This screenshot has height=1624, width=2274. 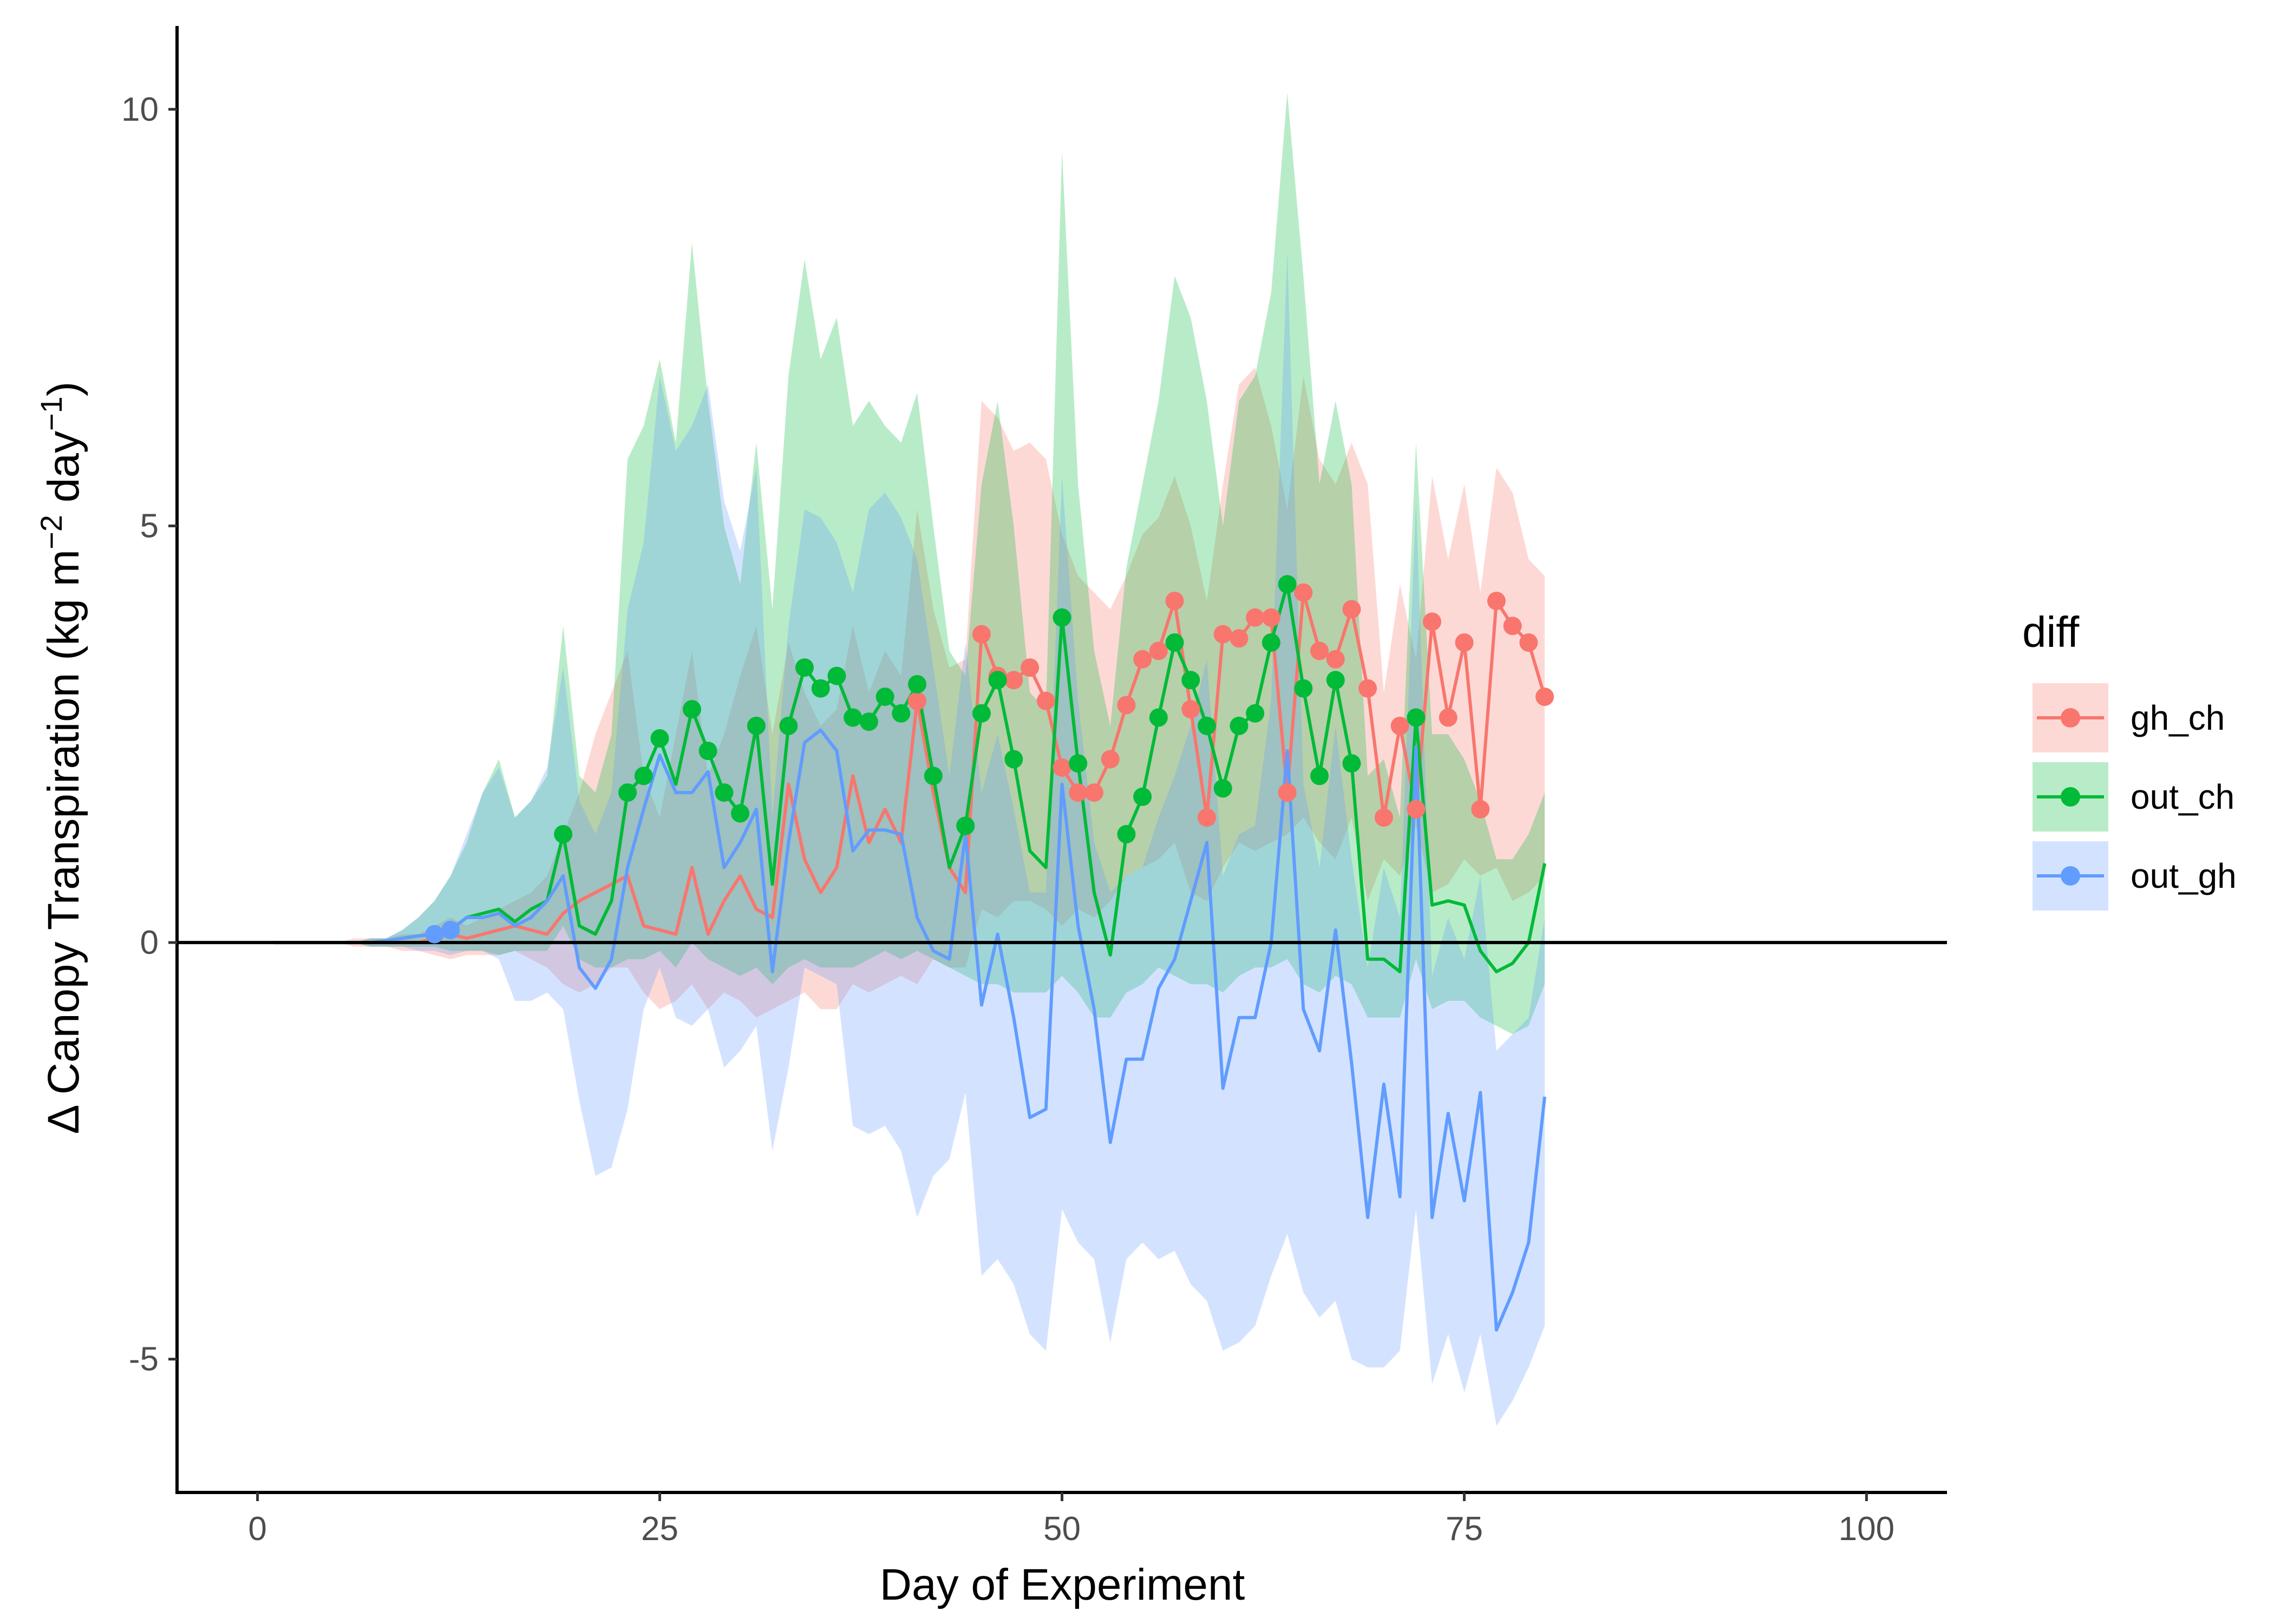 I want to click on legend: diff gh_ch out_ch out_gh, so click(x=2130, y=760).